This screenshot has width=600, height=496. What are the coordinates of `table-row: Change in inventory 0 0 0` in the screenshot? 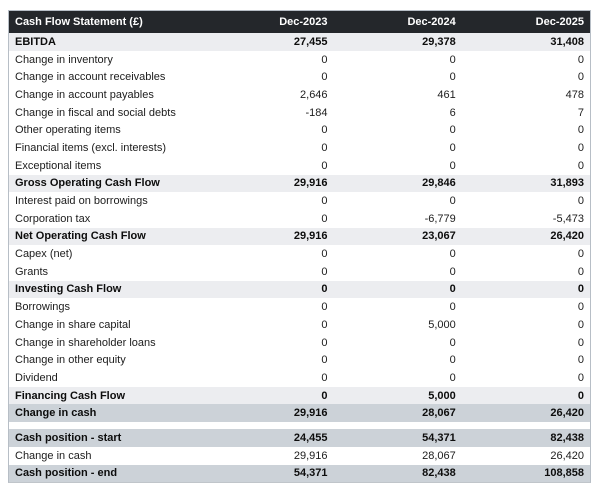 It's located at (299, 59).